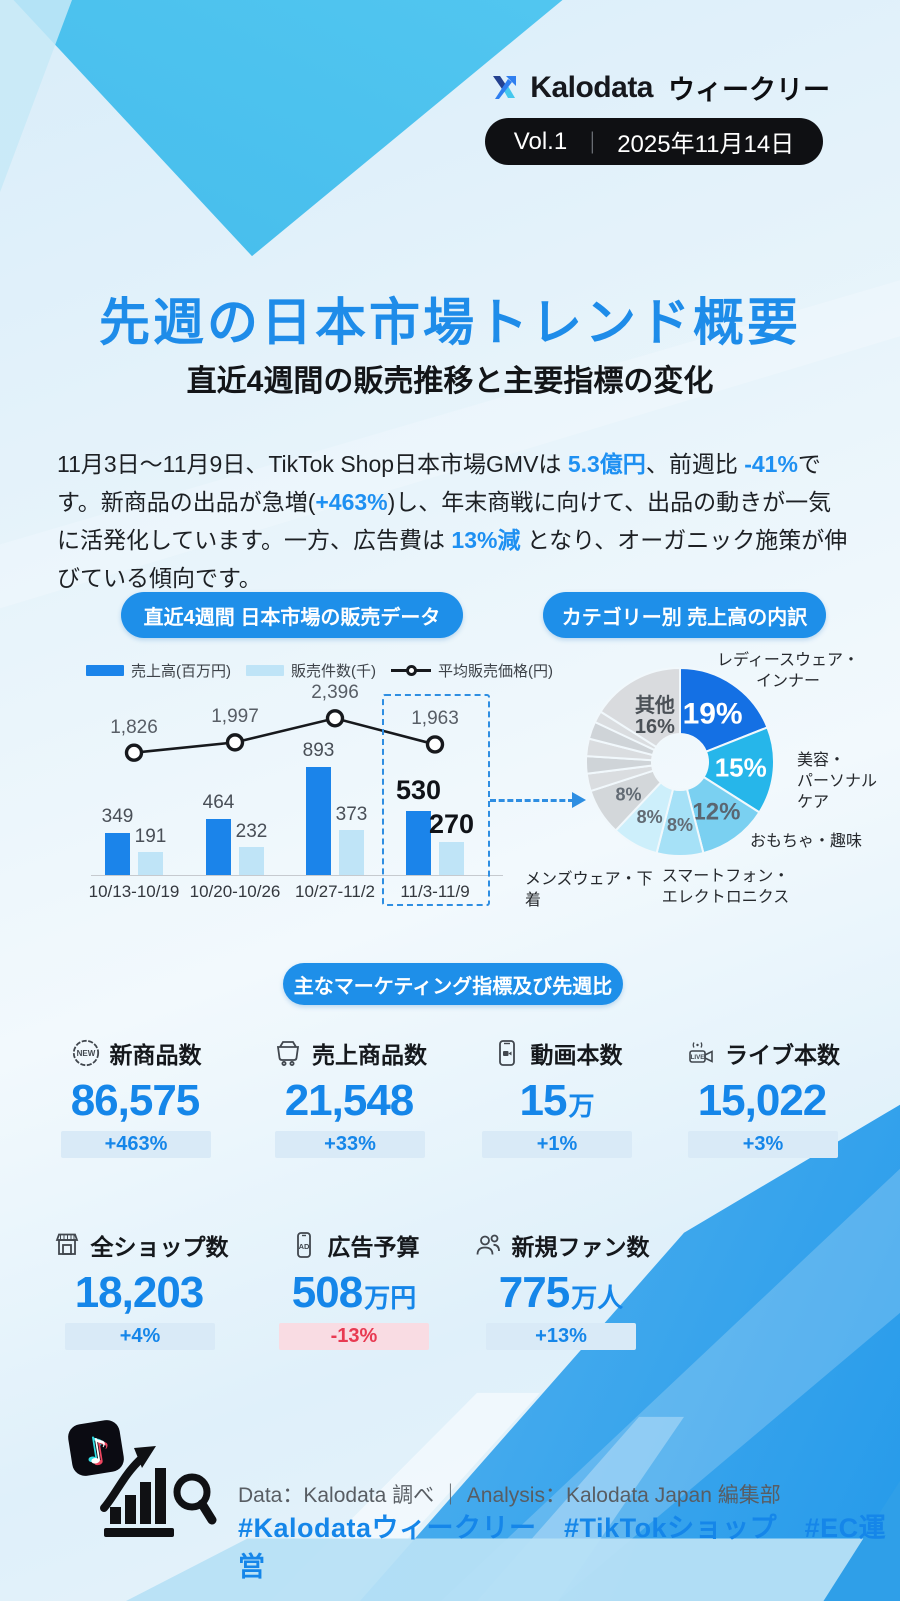 This screenshot has width=900, height=1601. I want to click on intro-text: )し、年末商戦に向けて、出品の動きが一気に活発化しています。一方、広告費は, so click(444, 521).